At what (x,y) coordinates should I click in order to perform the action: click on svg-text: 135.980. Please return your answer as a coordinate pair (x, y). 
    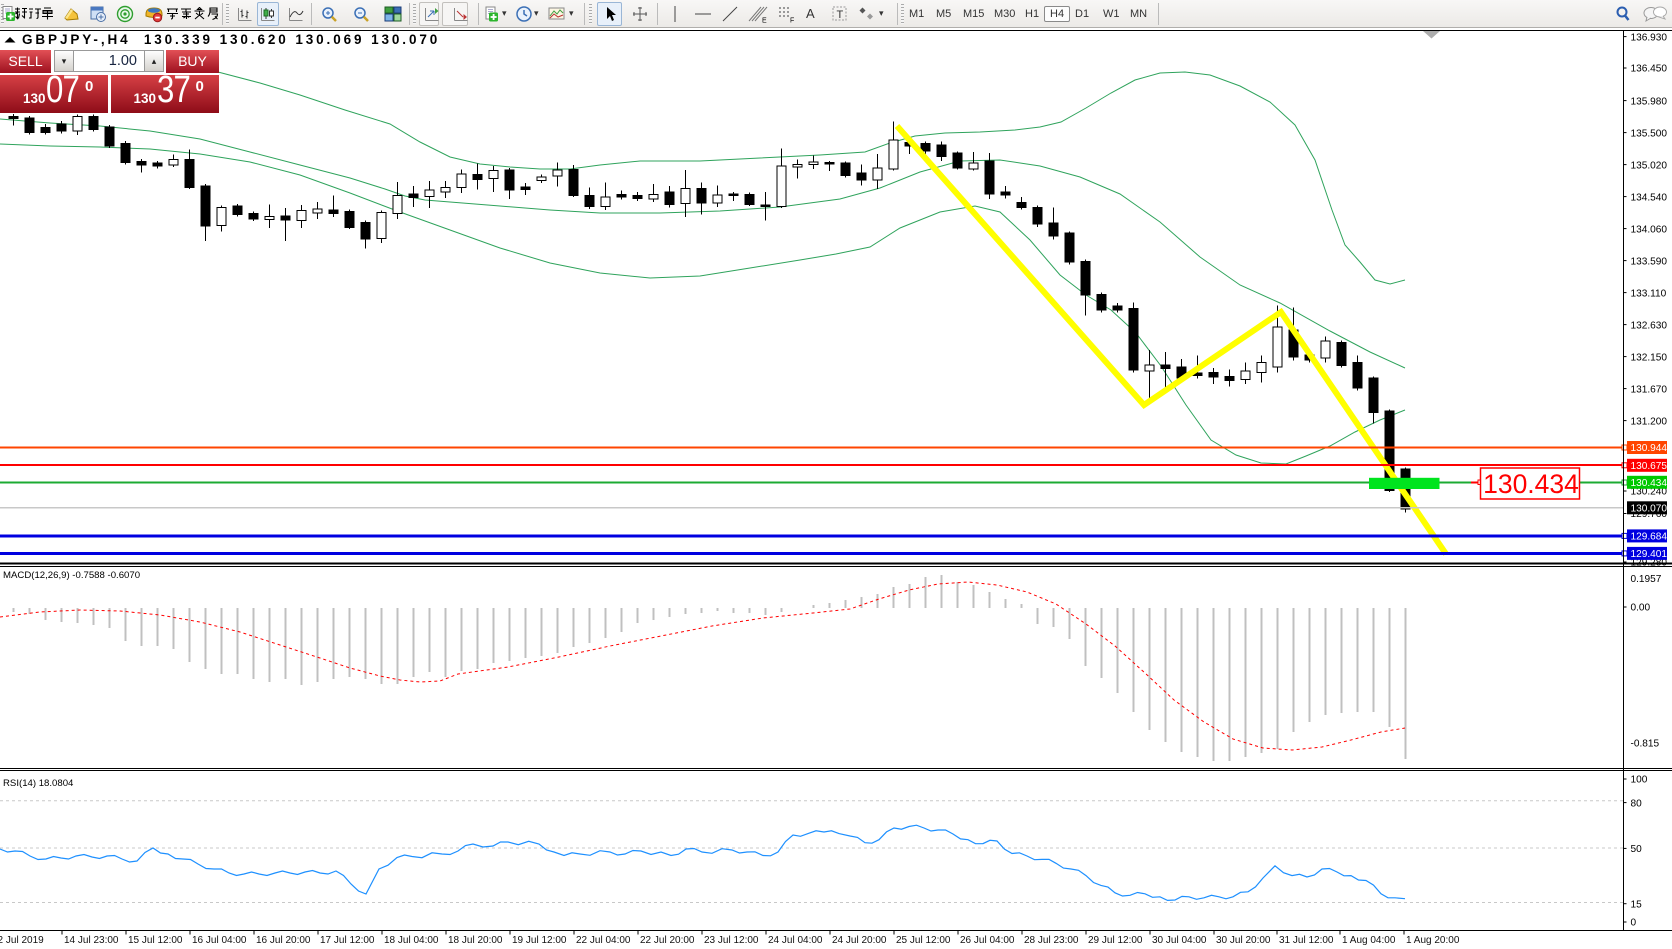
    Looking at the image, I should click on (1649, 101).